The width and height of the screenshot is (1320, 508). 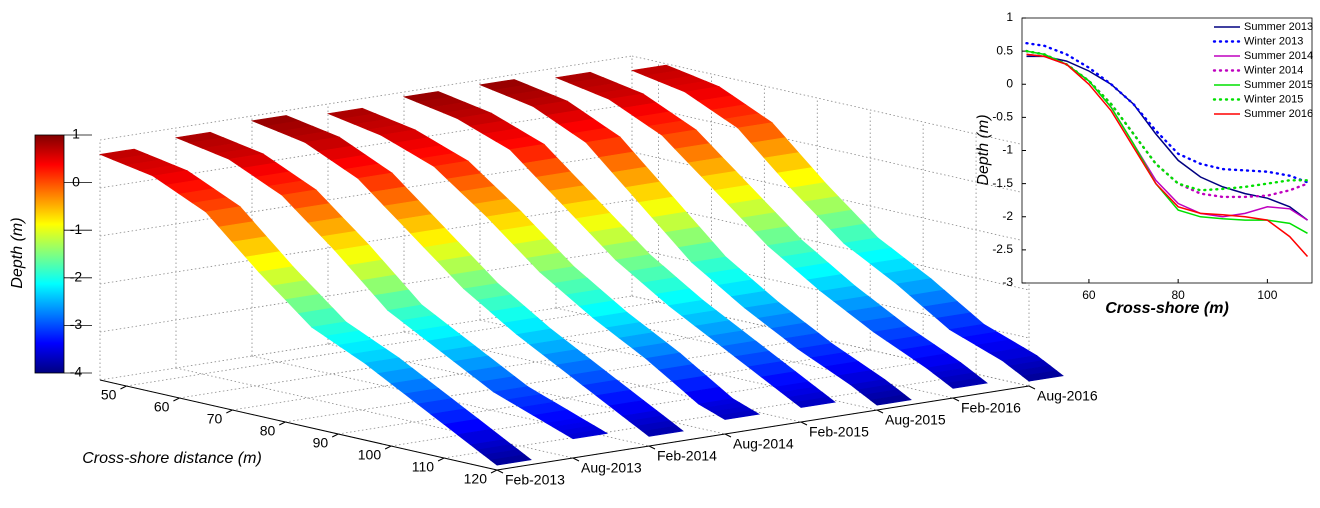 I want to click on time-axis, so click(x=763, y=428).